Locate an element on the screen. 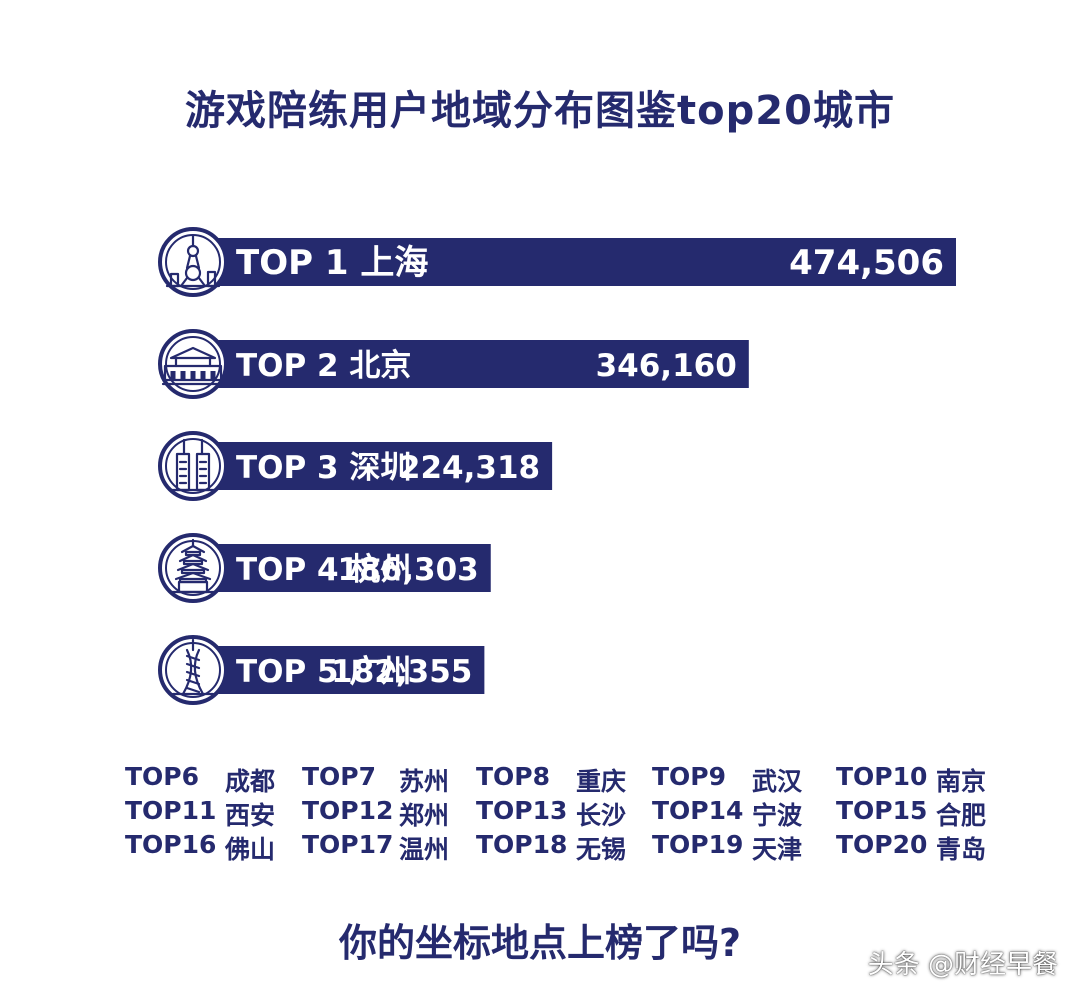 The height and width of the screenshot is (1000, 1080). city-rank: TOP14 is located at coordinates (698, 810).